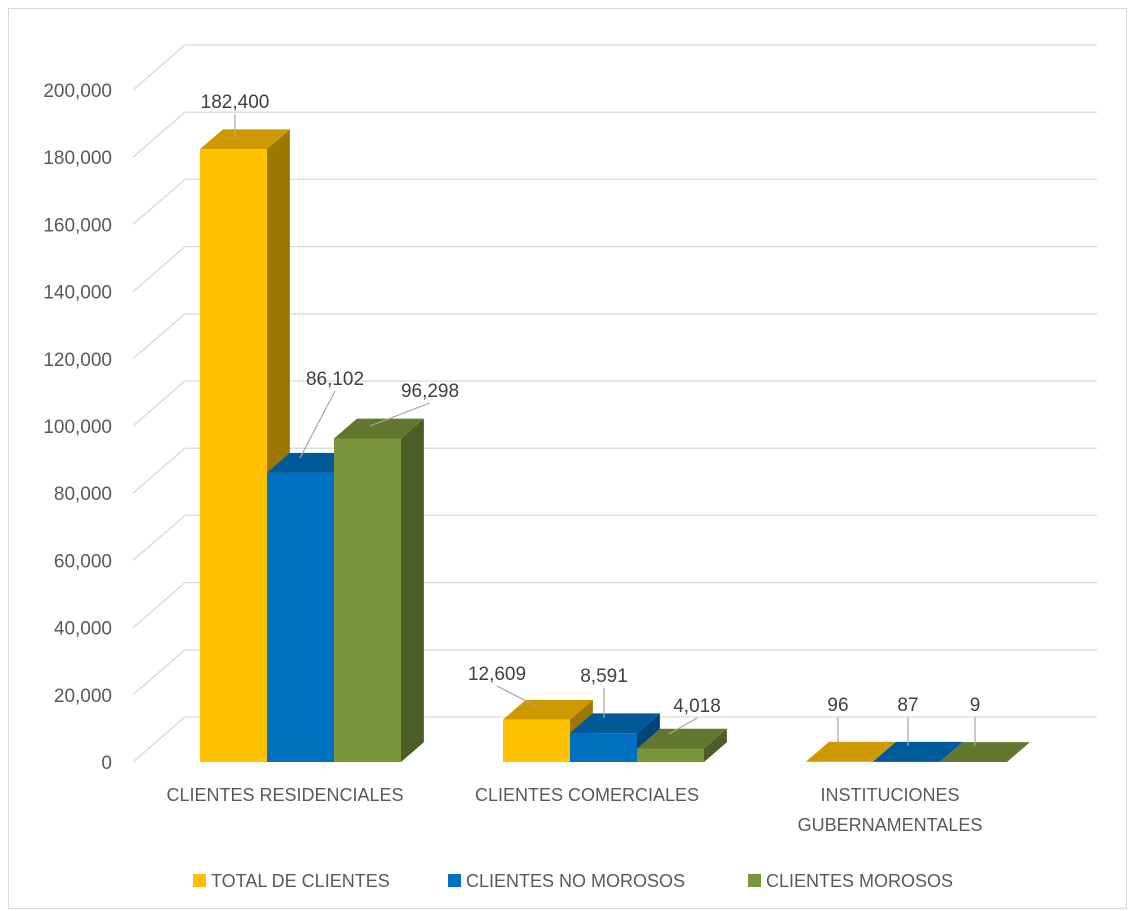 This screenshot has width=1129, height=911. Describe the element at coordinates (77, 360) in the screenshot. I see `y-tick-label: 120,000` at that location.